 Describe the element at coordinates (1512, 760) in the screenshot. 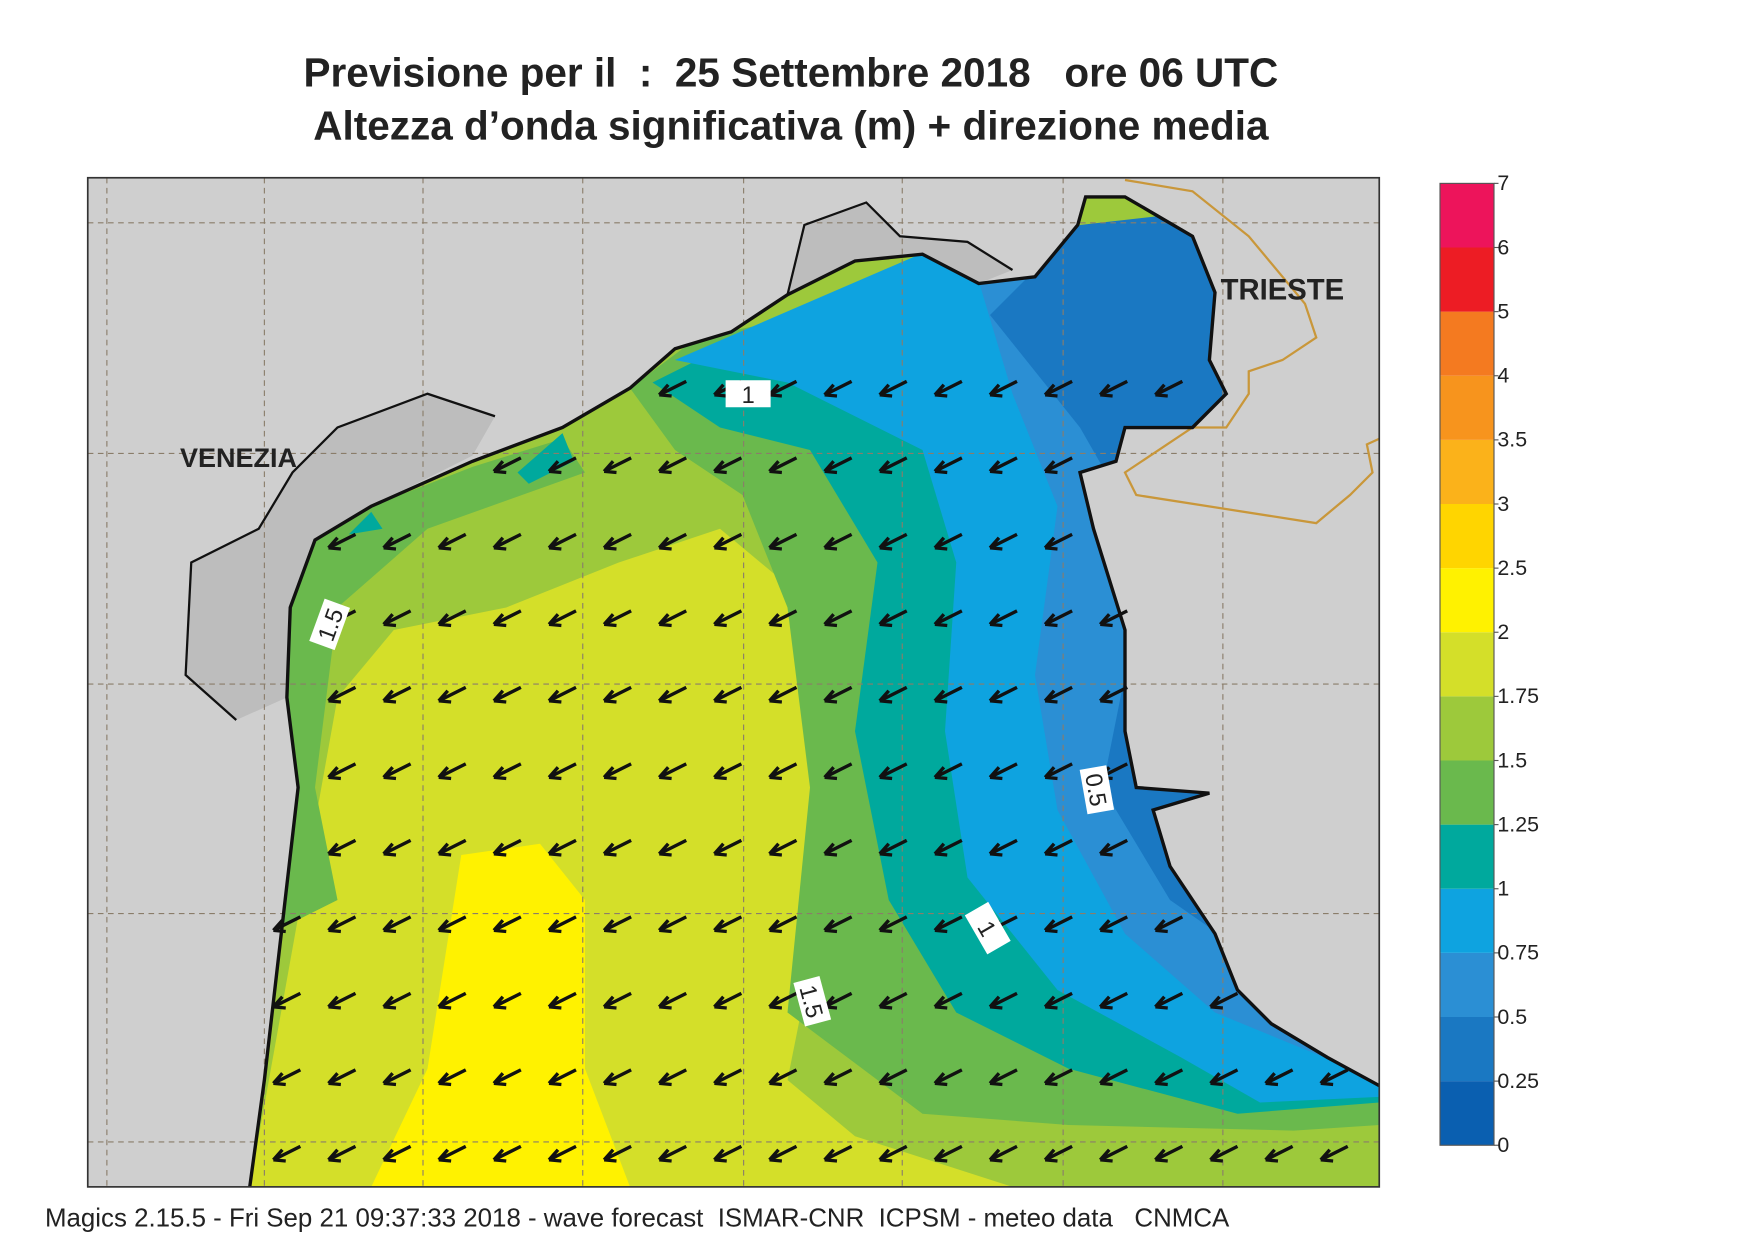

I see `colorbar-tick-label: 1.5` at that location.